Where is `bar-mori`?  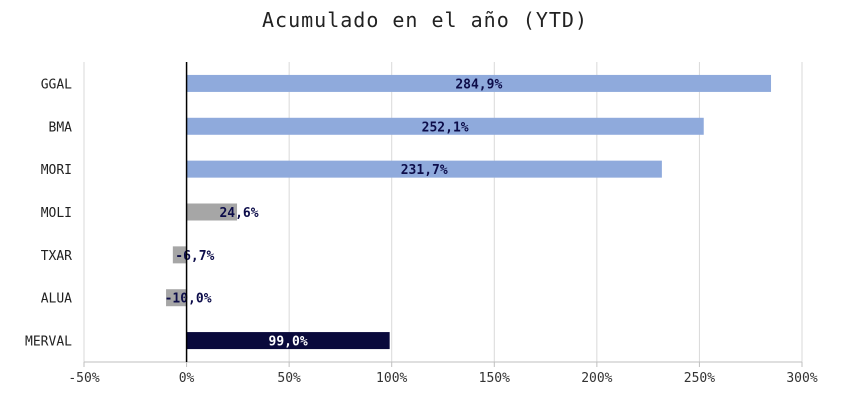
bar-mori is located at coordinates (424, 169).